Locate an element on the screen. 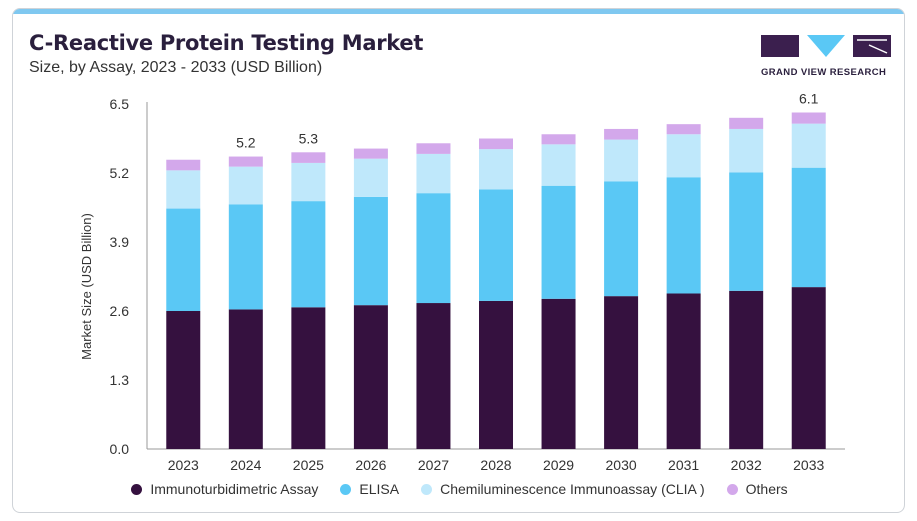 The image size is (917, 521). bar-segment-elisa-2029 is located at coordinates (558, 242).